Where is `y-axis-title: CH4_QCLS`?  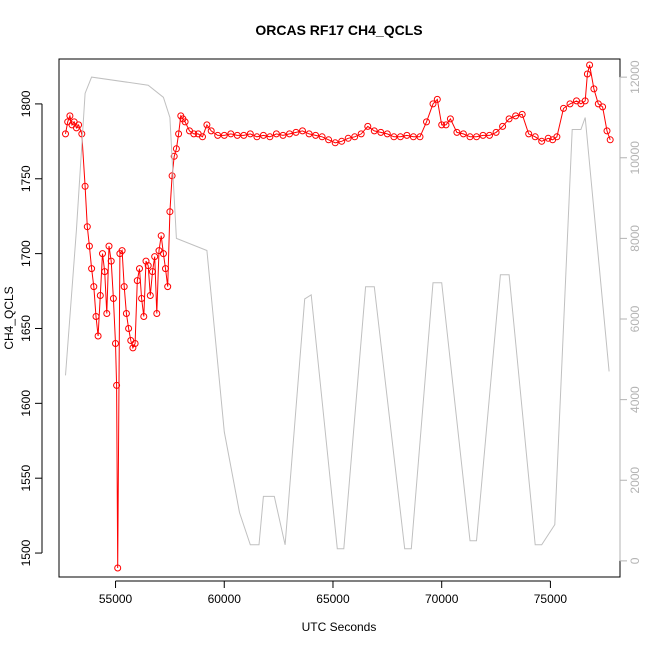 y-axis-title: CH4_QCLS is located at coordinates (9, 317).